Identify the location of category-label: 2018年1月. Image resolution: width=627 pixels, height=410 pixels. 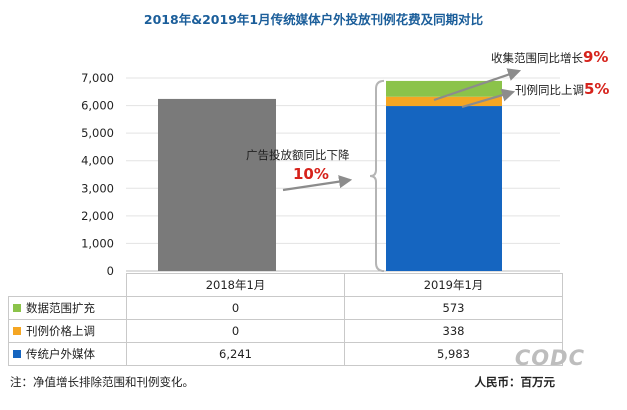
(235, 285).